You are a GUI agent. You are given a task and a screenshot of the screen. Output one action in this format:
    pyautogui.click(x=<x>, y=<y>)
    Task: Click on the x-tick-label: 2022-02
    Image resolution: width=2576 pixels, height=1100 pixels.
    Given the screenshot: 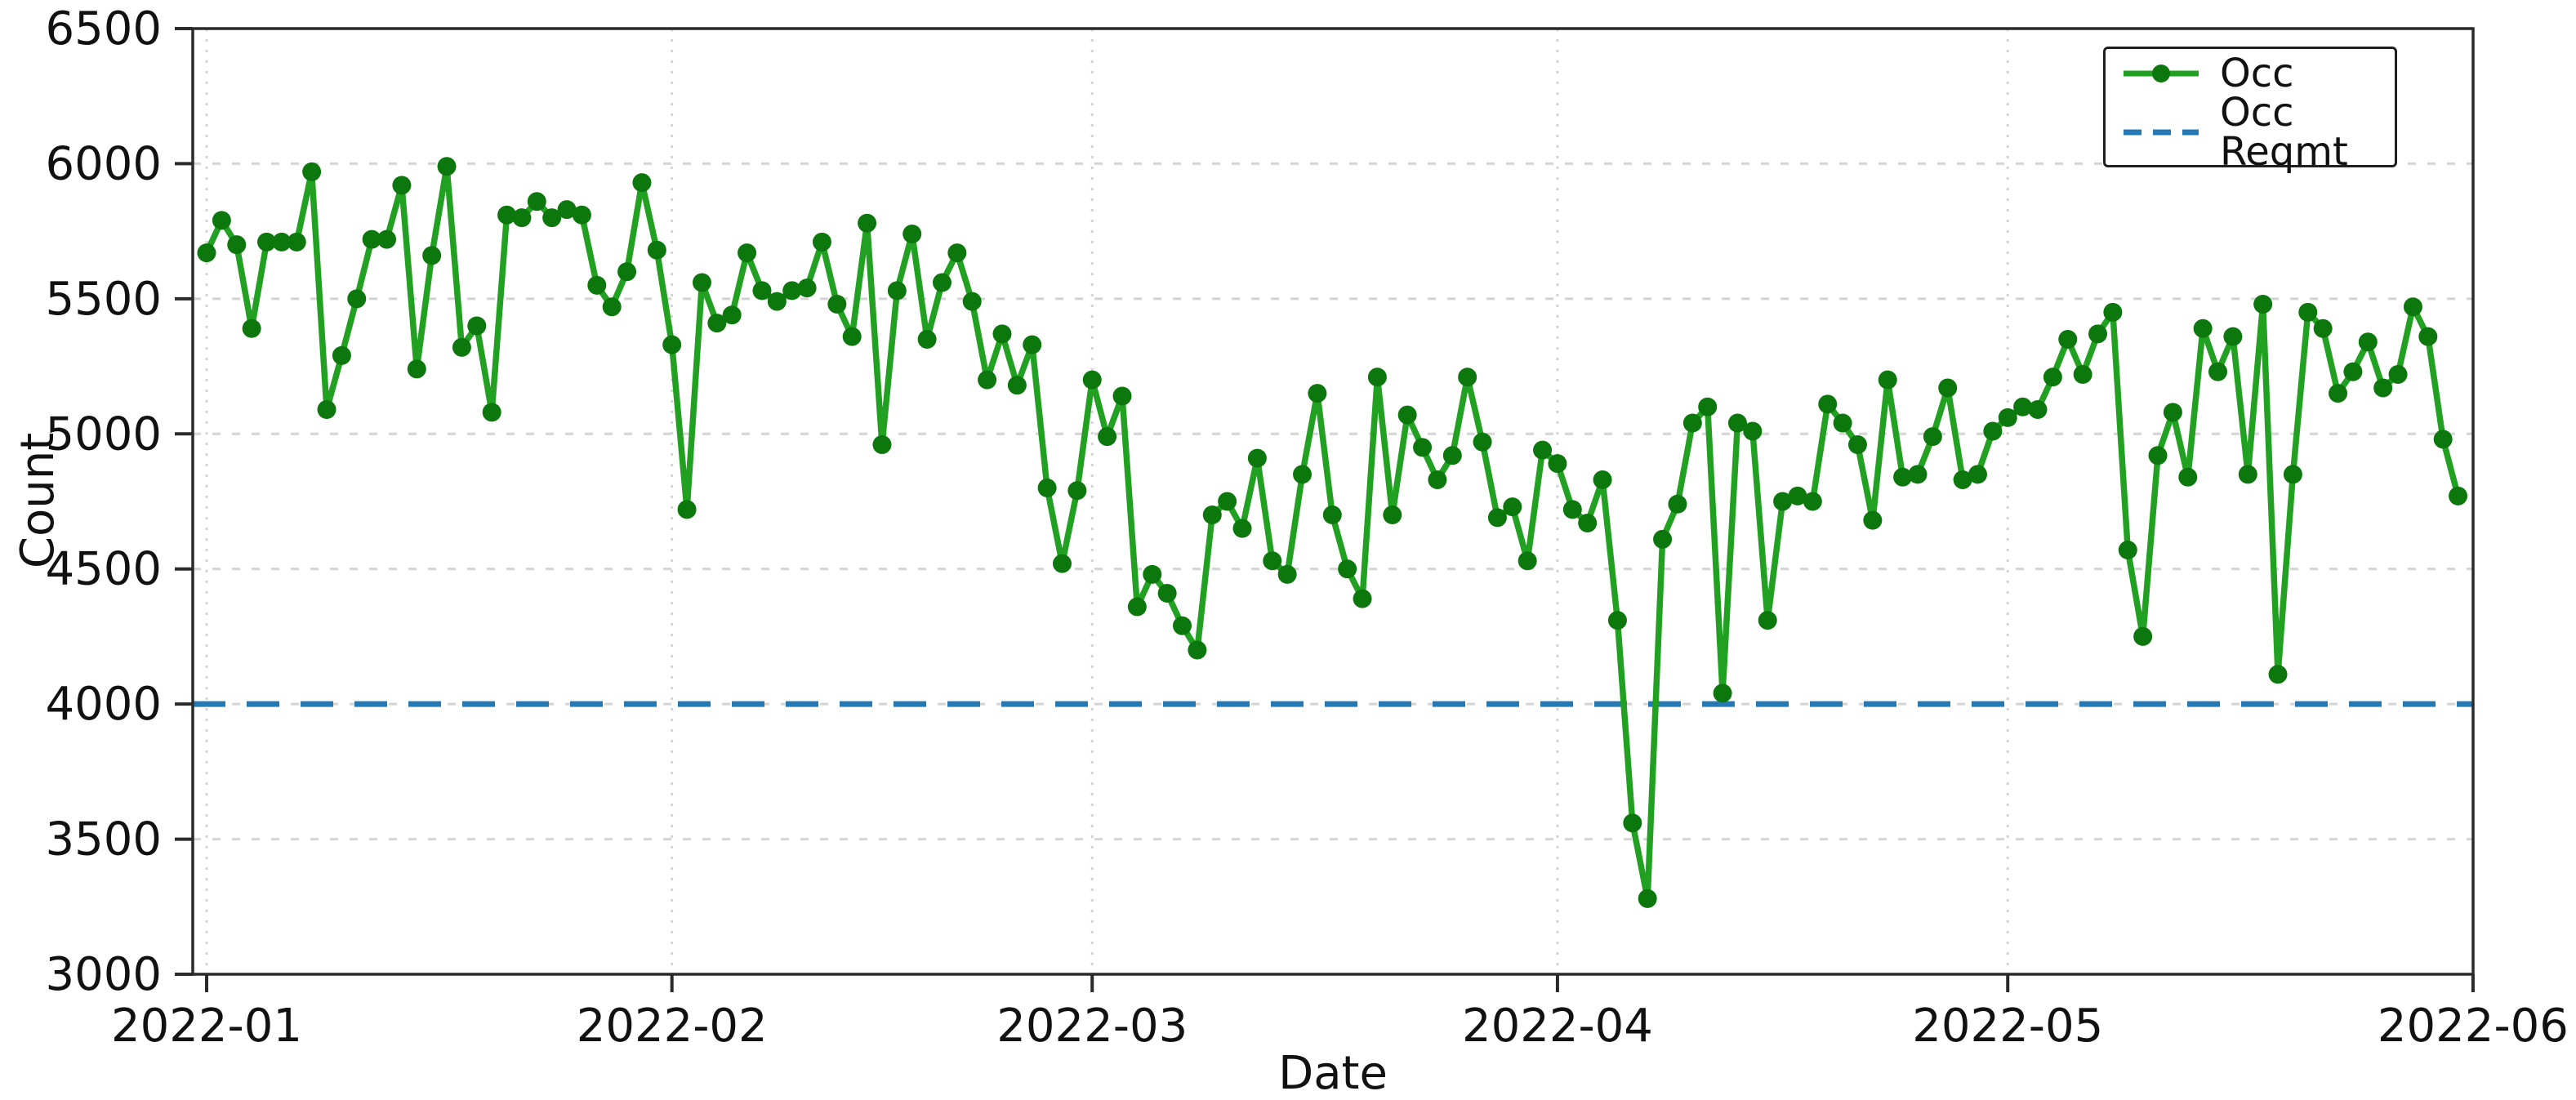 What is the action you would take?
    pyautogui.click(x=672, y=1026)
    